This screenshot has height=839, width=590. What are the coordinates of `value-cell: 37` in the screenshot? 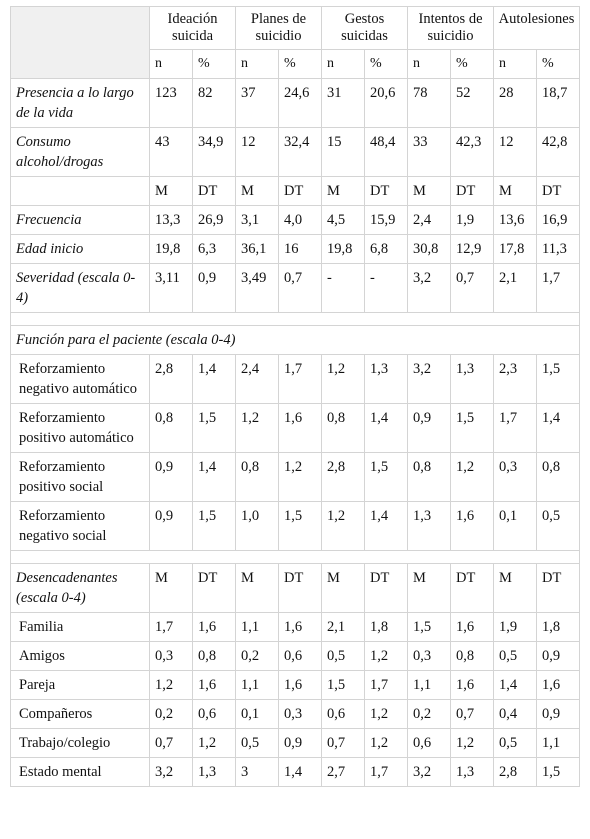 It's located at (257, 103).